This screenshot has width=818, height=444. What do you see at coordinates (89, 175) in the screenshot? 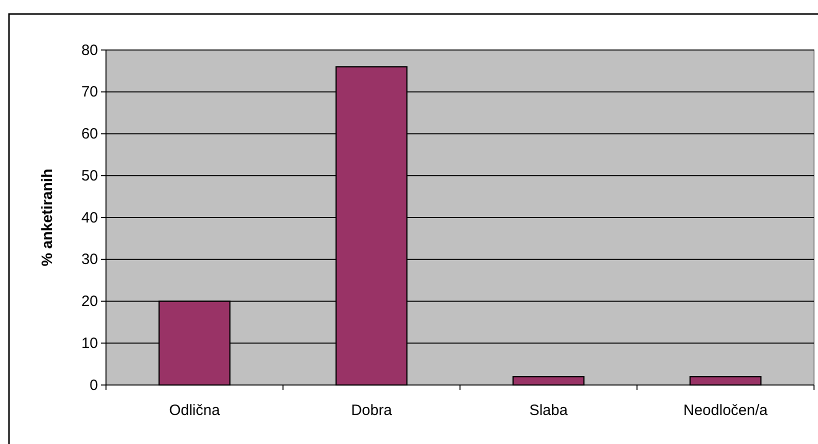
I see `y-tick-label: 50` at bounding box center [89, 175].